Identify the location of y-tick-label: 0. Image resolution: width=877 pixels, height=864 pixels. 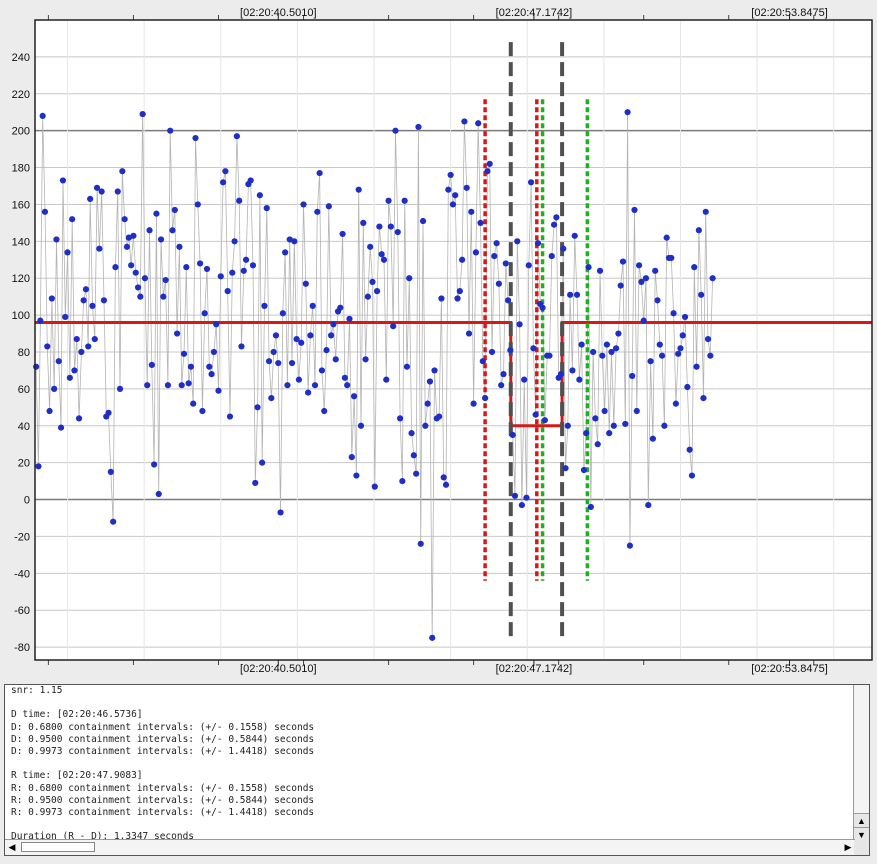
(27, 501).